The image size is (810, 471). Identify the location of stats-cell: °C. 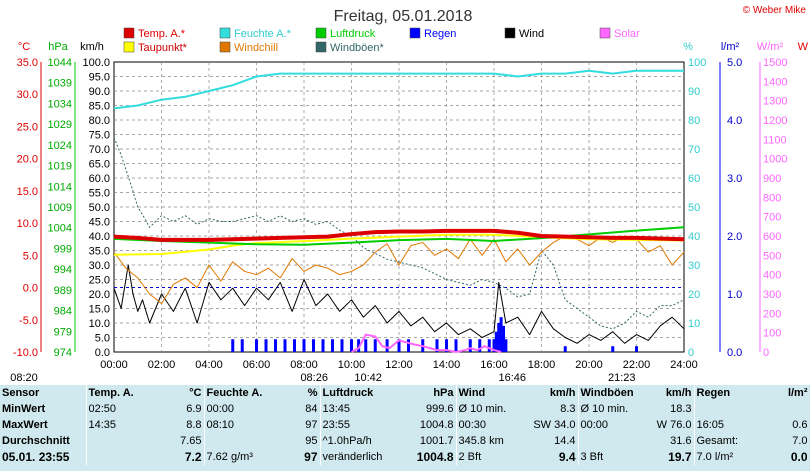
(178, 393).